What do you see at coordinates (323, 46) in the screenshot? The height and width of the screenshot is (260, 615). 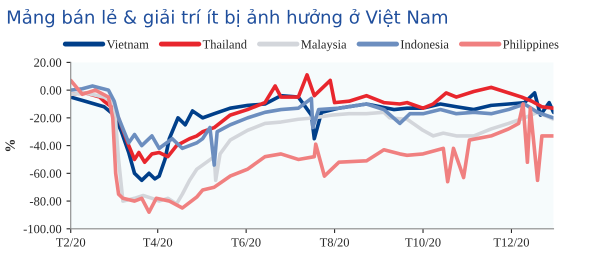 I see `legend-label: Malaysia` at bounding box center [323, 46].